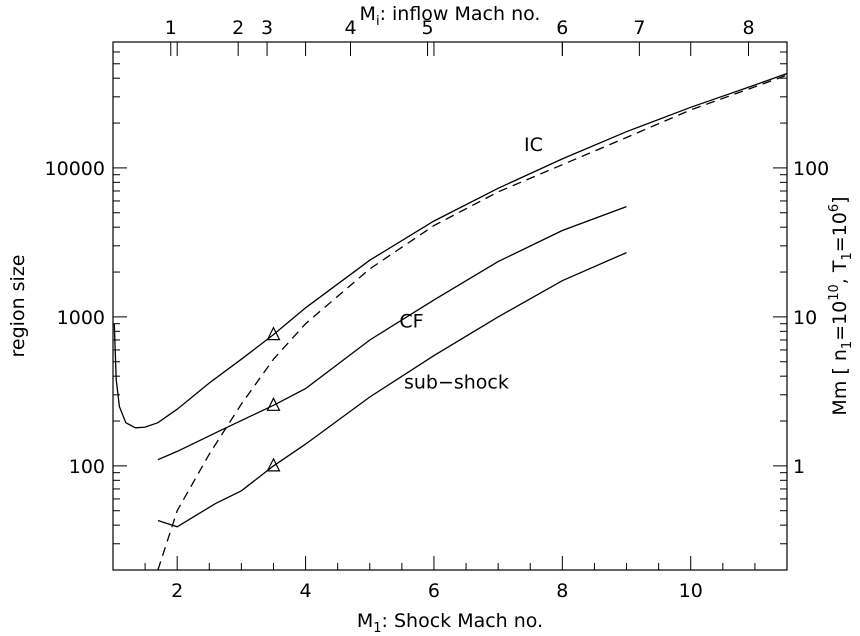  Describe the element at coordinates (456, 383) in the screenshot. I see `curve-label: sub−shock` at that location.